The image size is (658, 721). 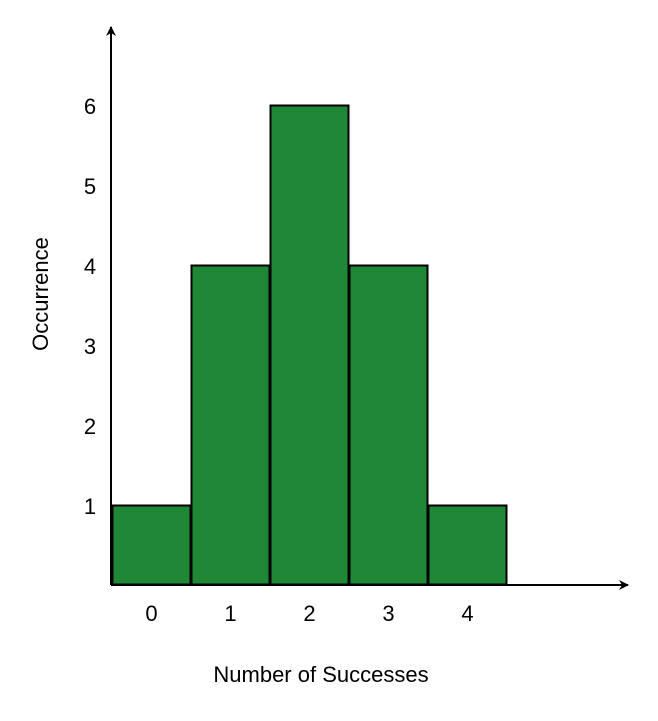 I want to click on x-tick-labels: 0 1 2 3 4, so click(x=309, y=613).